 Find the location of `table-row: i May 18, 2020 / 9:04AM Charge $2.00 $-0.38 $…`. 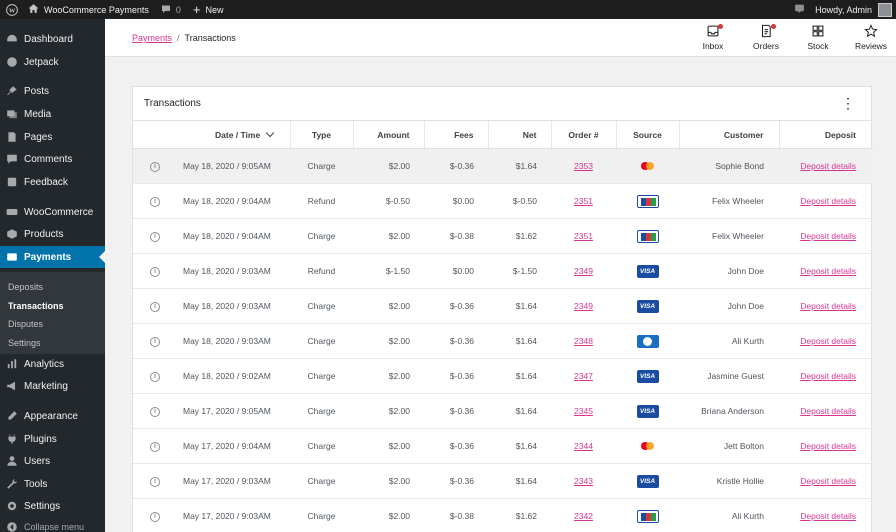

table-row: i May 18, 2020 / 9:04AM Charge $2.00 $-0.38 $… is located at coordinates (503, 236).